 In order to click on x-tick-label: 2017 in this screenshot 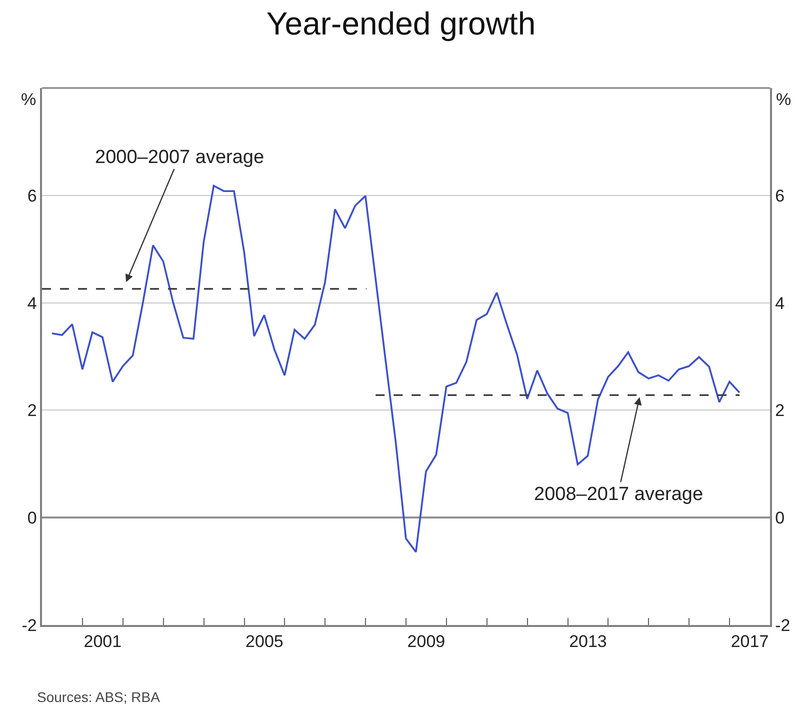, I will do `click(749, 642)`.